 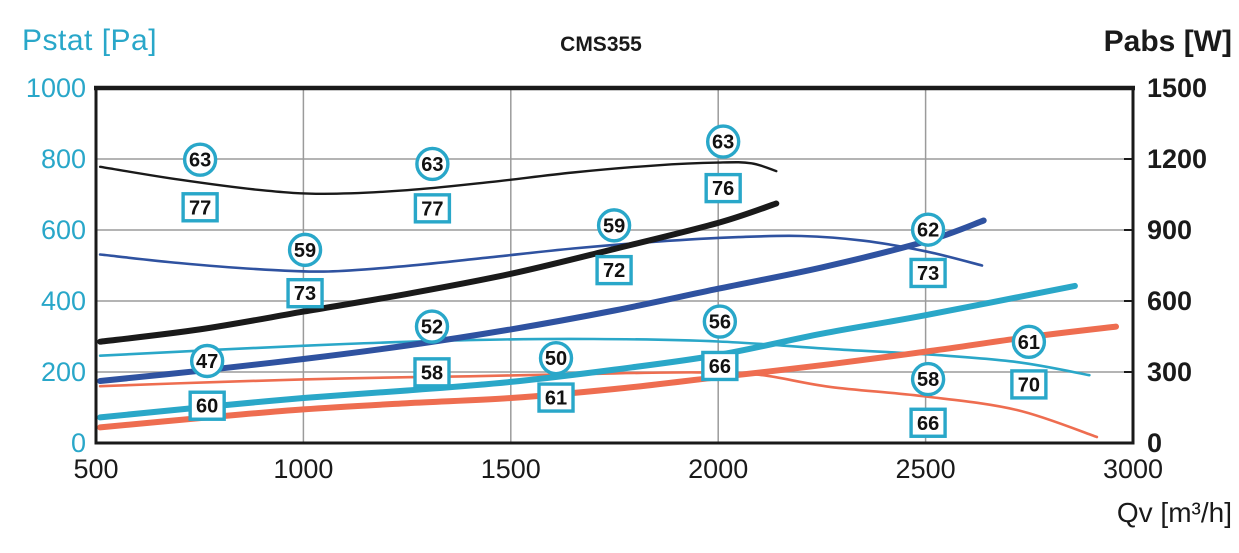 I want to click on noise-circle-value: 56, so click(x=720, y=323).